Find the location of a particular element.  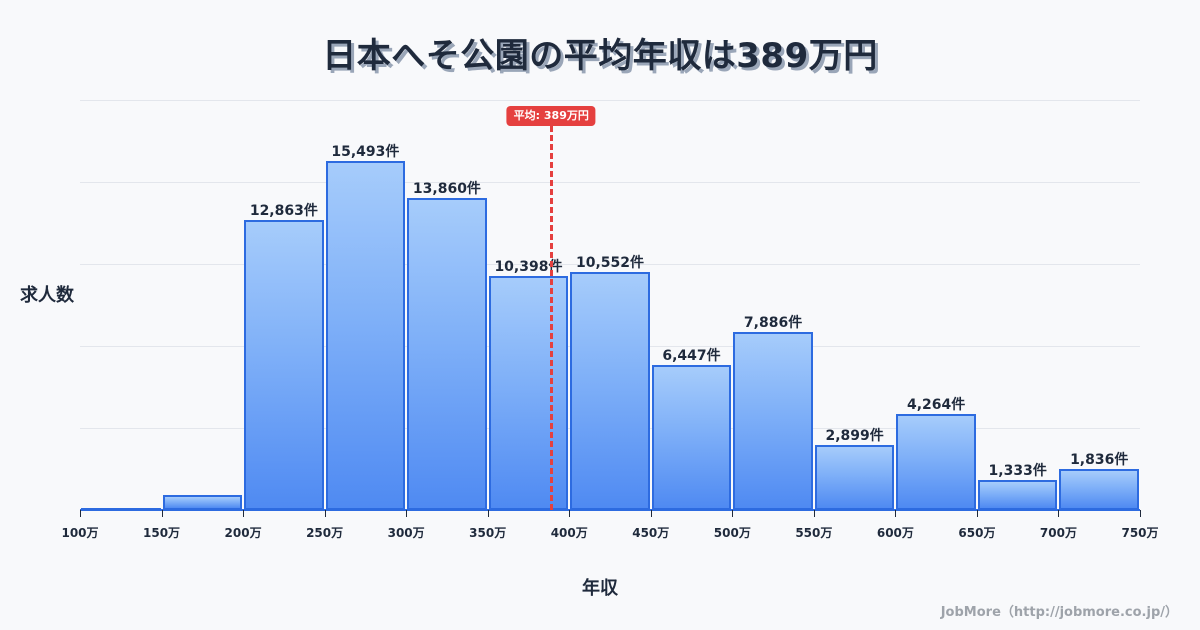

x-tick-label: 100万 is located at coordinates (80, 533).